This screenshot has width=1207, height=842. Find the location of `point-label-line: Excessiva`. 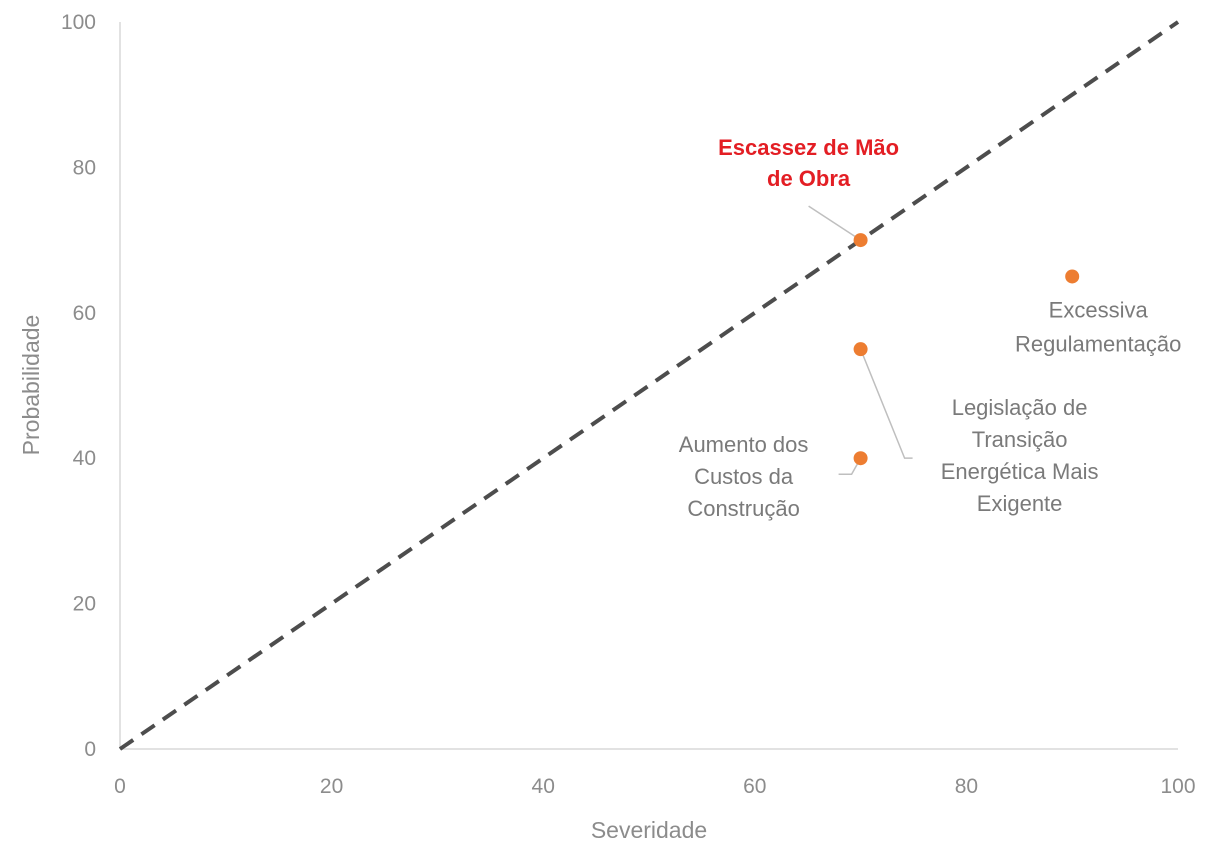

point-label-line: Excessiva is located at coordinates (1099, 309).